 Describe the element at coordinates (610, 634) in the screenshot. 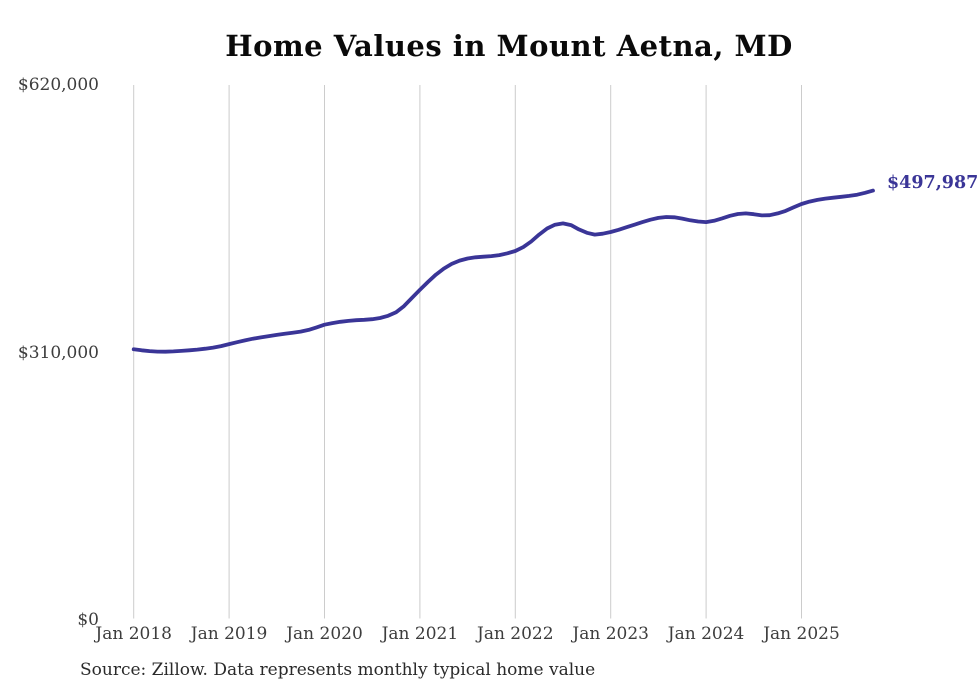

I see `x-tick-jan-2023: Jan 2023` at that location.